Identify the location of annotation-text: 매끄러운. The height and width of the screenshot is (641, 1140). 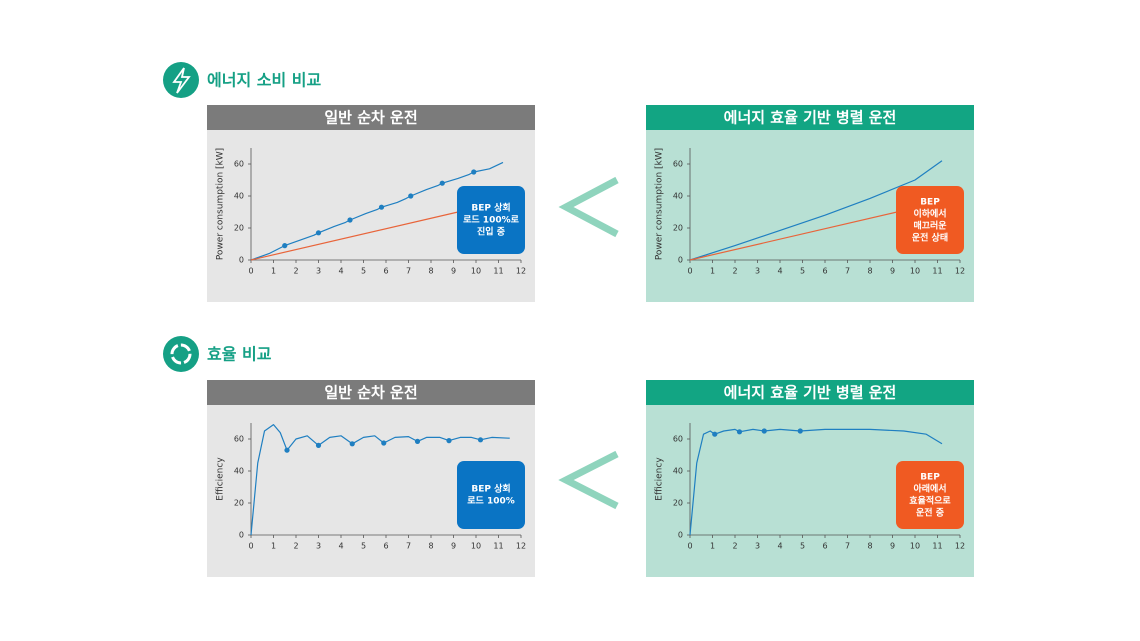
(929, 226).